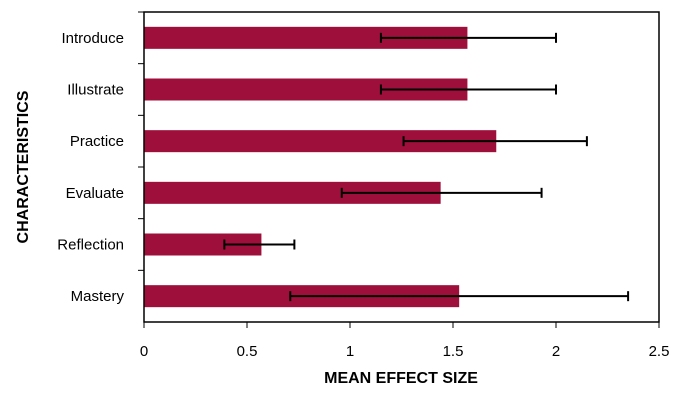 This screenshot has width=686, height=393. I want to click on error-bar-illustrate, so click(468, 89).